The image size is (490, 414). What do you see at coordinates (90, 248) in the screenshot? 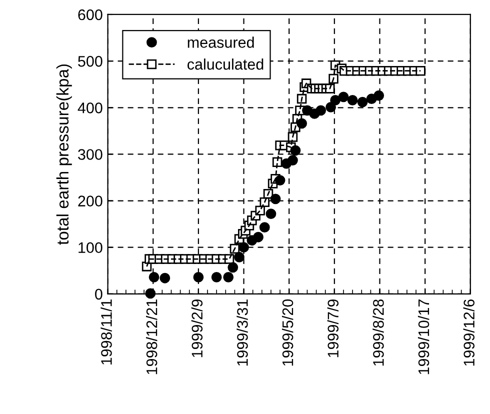
I see `y-tick-label: 100` at bounding box center [90, 248].